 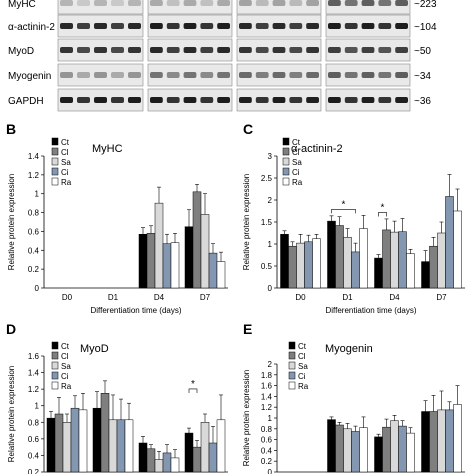 What do you see at coordinates (34, 231) in the screenshot?
I see `y-tick-label: 0.6` at bounding box center [34, 231].